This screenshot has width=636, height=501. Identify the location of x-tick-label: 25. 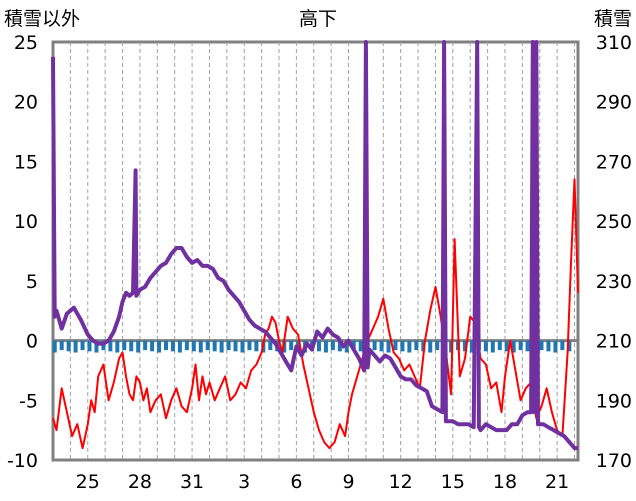
(88, 482).